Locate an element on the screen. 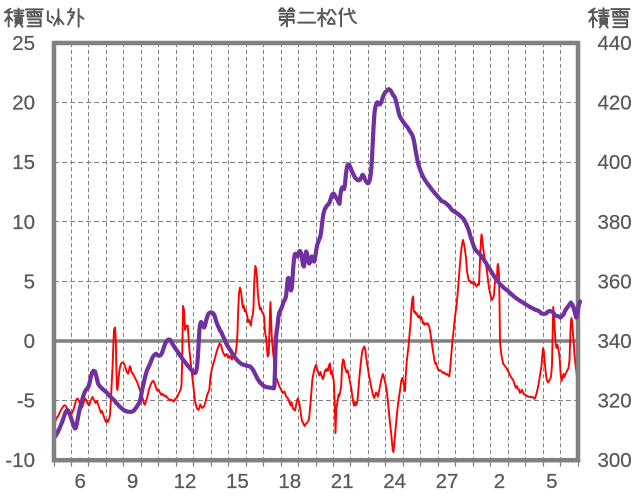  svg-text: 2 is located at coordinates (499, 481).